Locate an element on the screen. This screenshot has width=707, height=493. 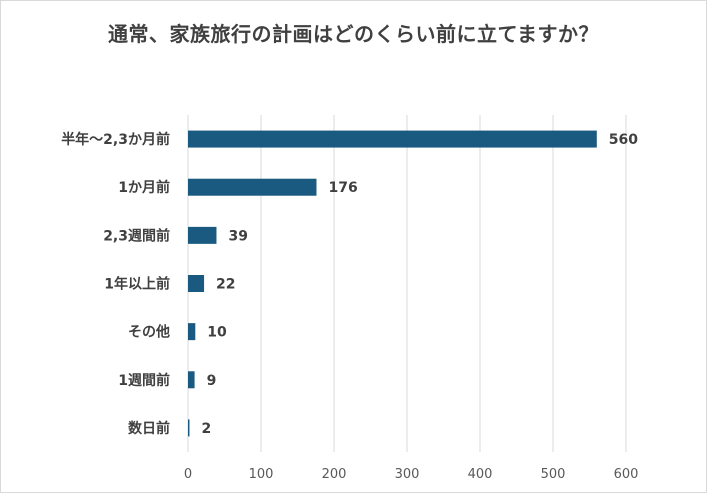
data-label: 22 is located at coordinates (225, 285).